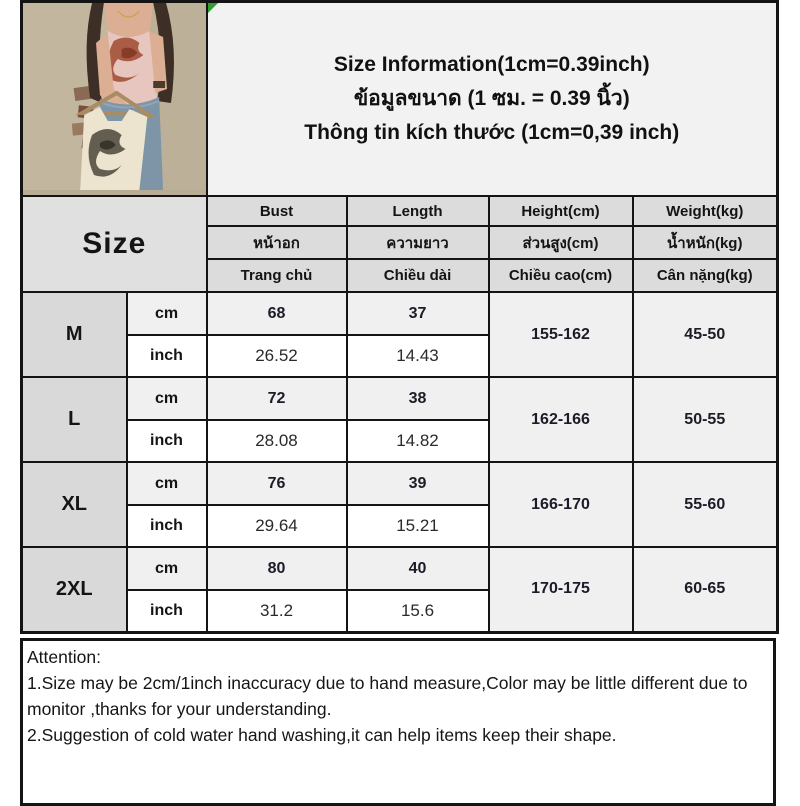 This screenshot has width=800, height=806. Describe the element at coordinates (64, 656) in the screenshot. I see `attention-heading: Attention:` at that location.